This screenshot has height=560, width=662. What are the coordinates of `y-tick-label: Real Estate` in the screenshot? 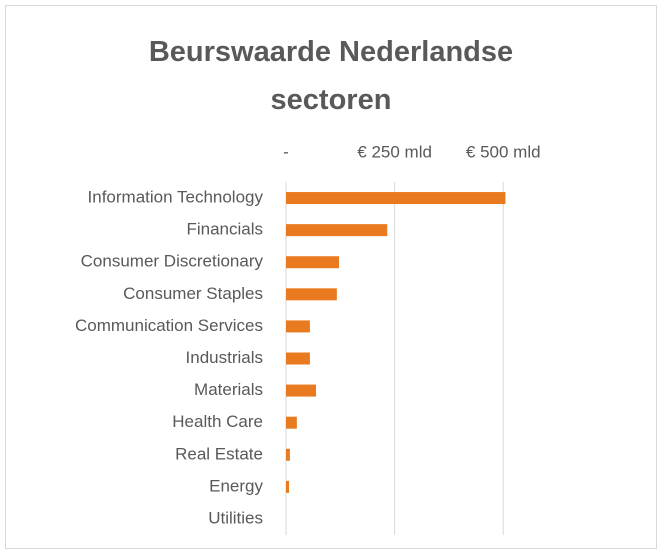 It's located at (219, 453).